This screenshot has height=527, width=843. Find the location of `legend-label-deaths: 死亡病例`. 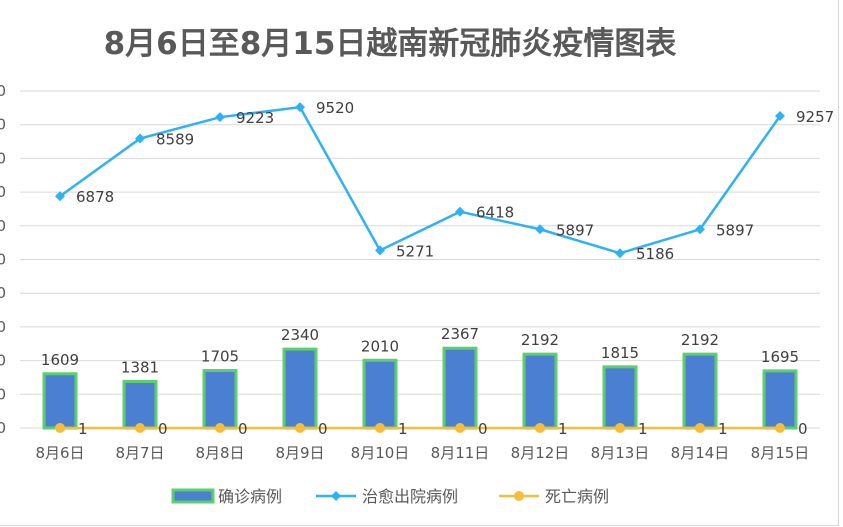

legend-label-deaths: 死亡病例 is located at coordinates (577, 496).